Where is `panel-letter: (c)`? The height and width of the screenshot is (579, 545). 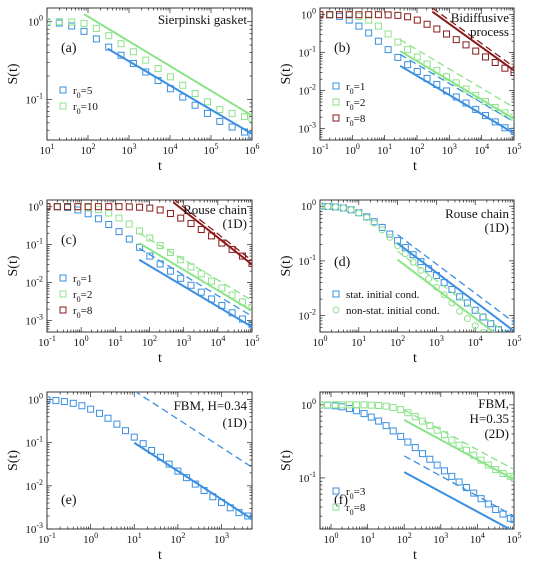
panel-letter: (c) is located at coordinates (69, 240).